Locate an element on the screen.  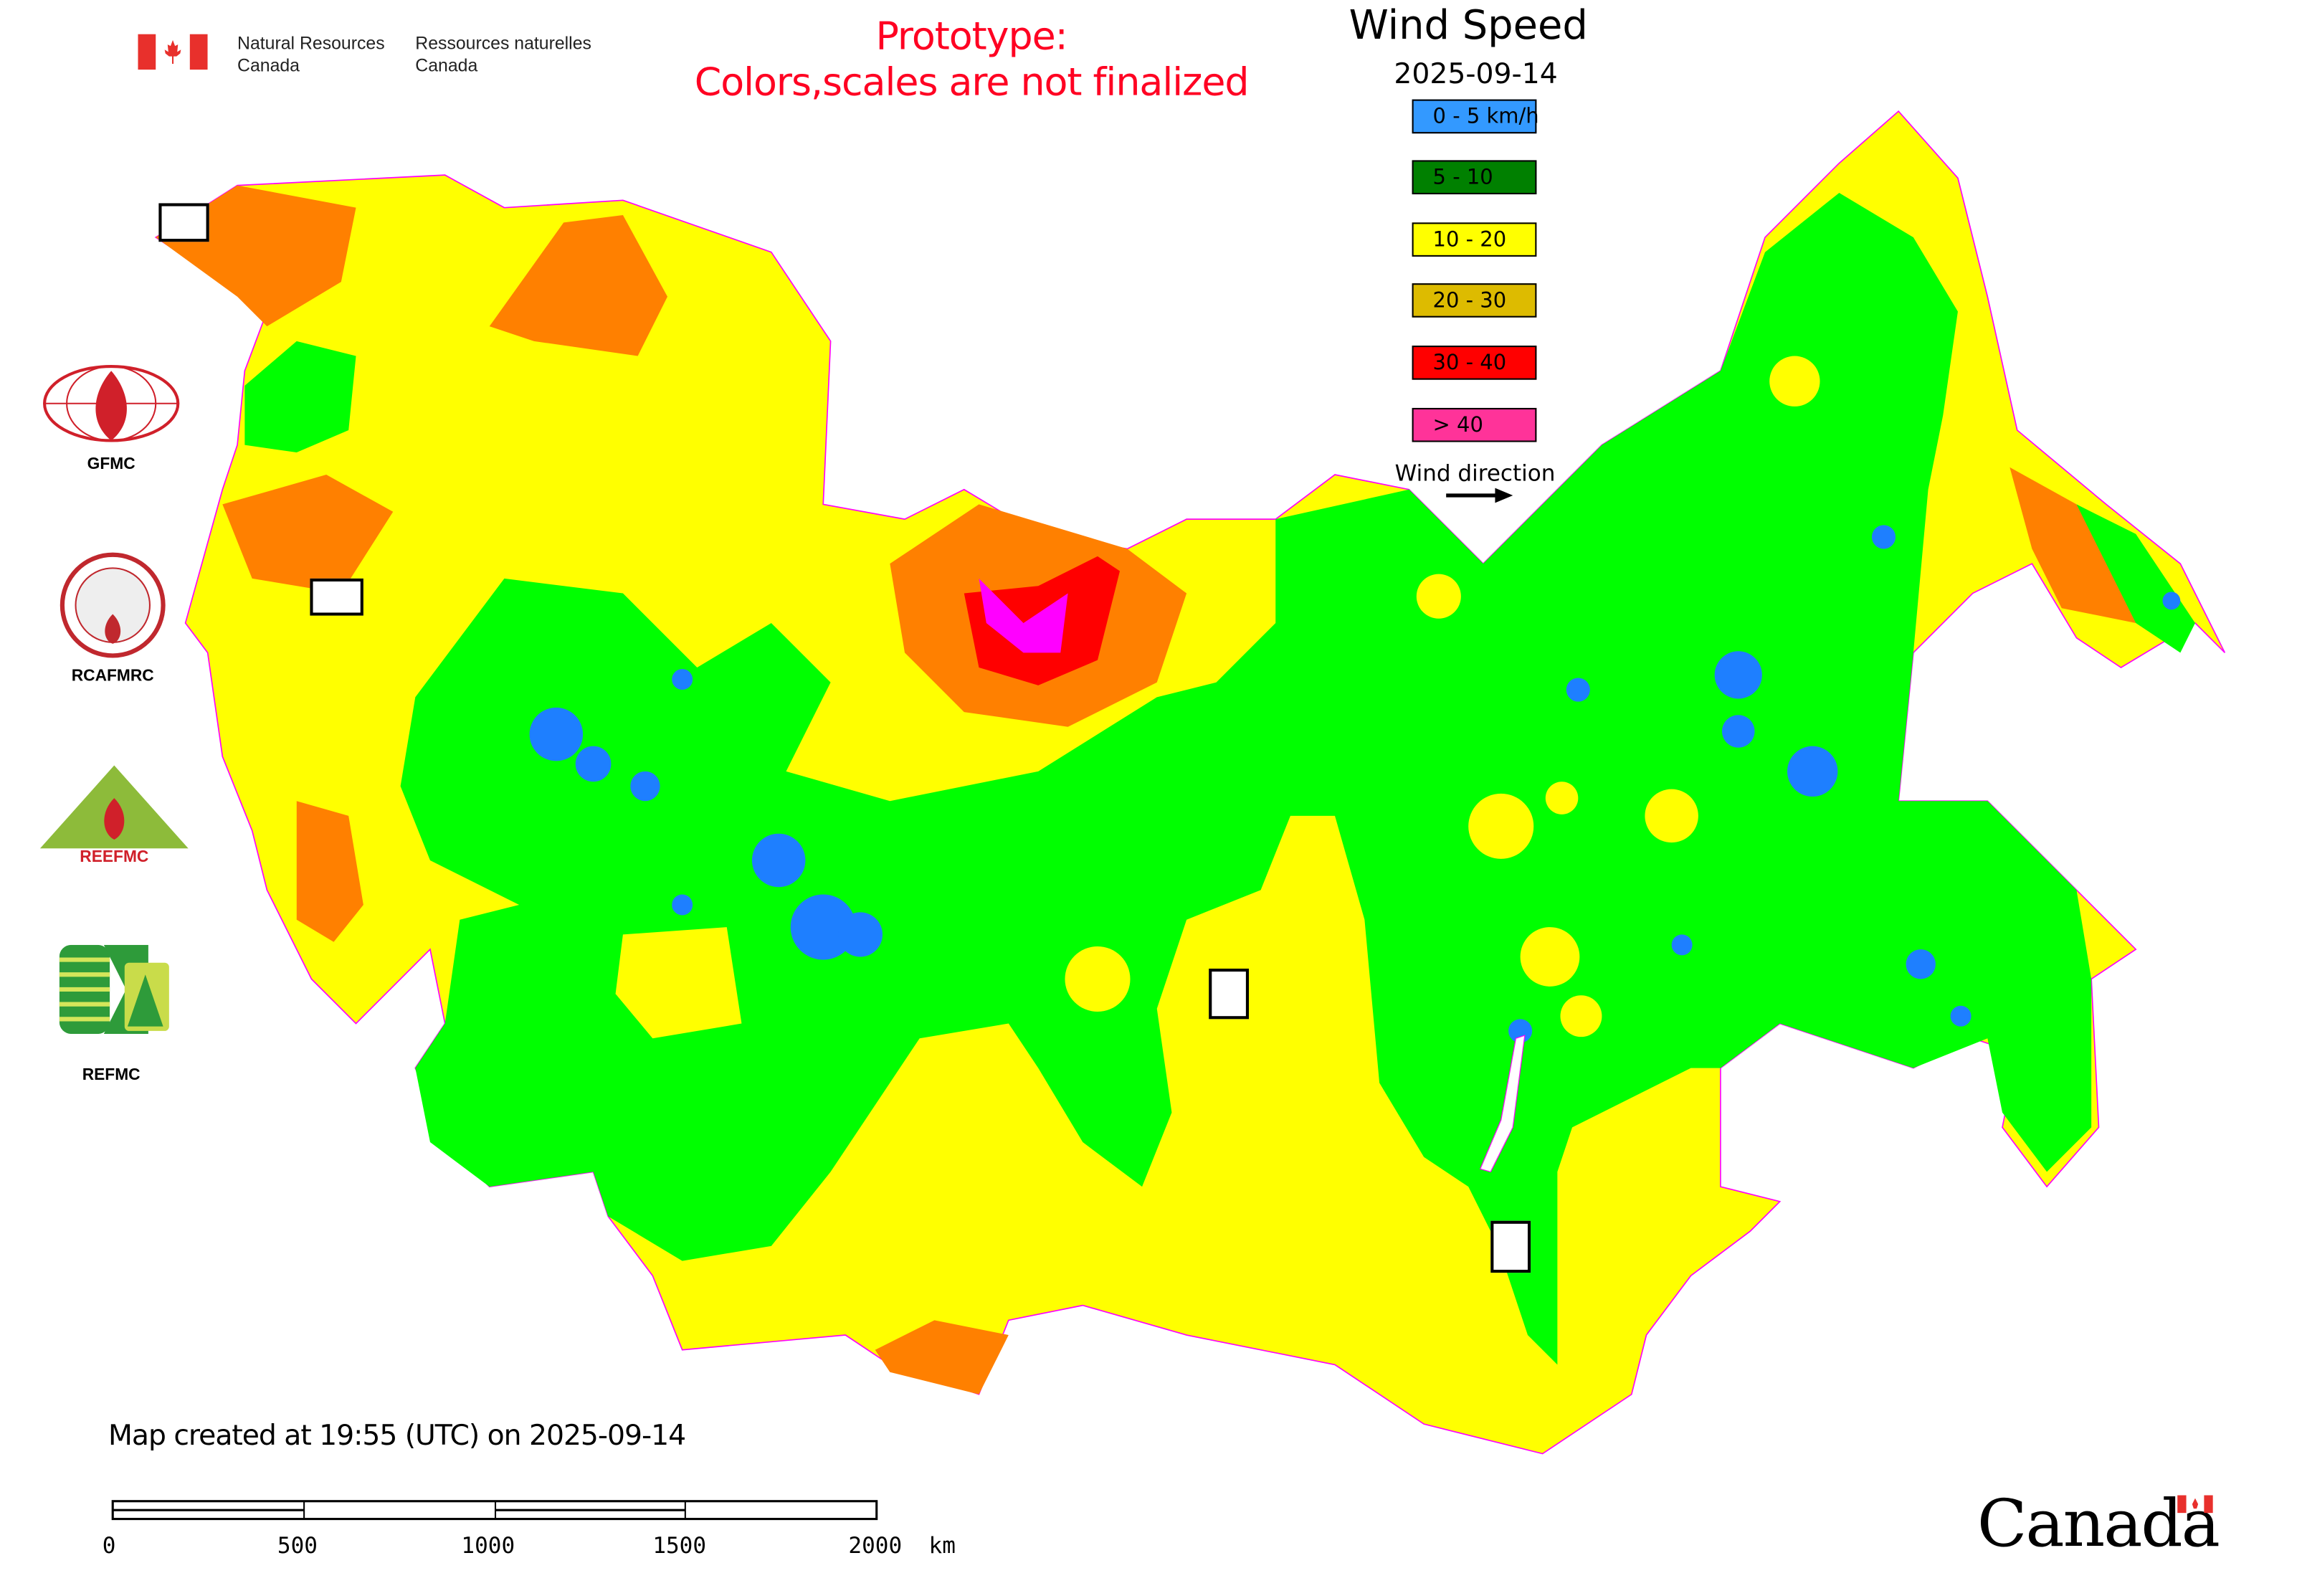
legend-item-20-30: 20 - 30 is located at coordinates (1474, 300).